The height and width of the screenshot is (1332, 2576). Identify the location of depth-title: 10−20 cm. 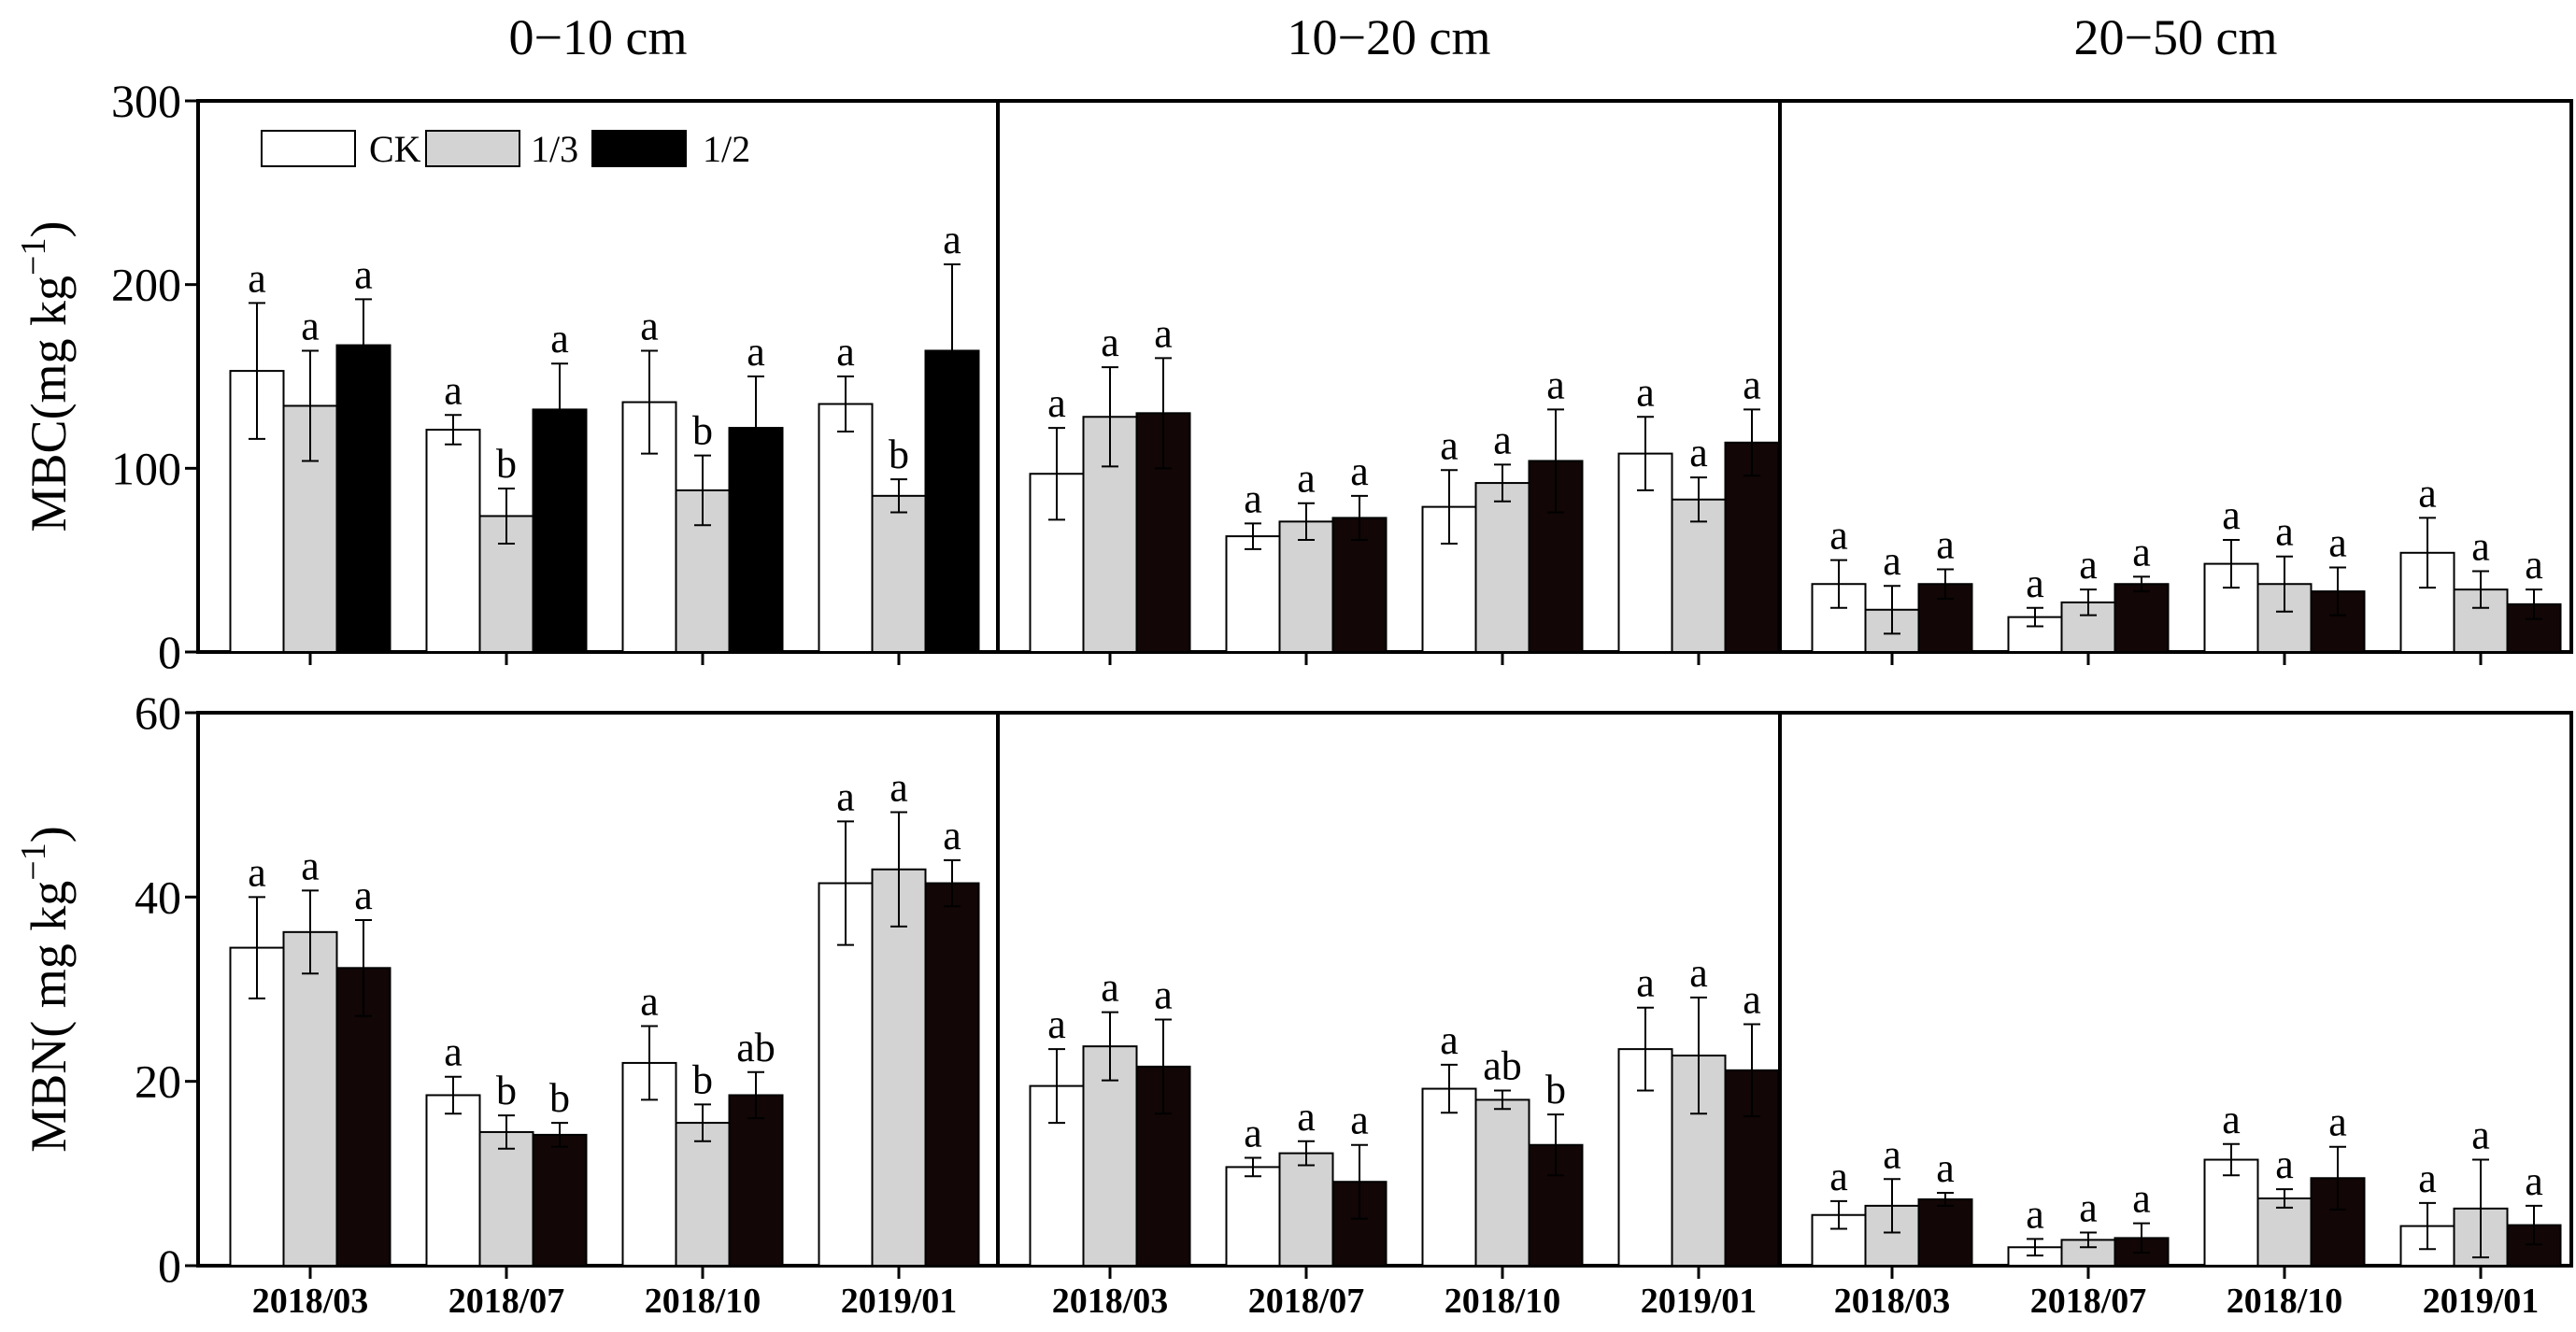
(1389, 37).